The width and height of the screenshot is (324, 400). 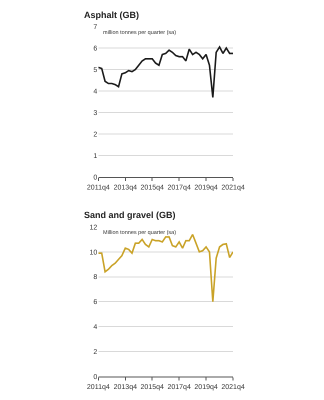 I want to click on chart-title: Asphalt (GB), so click(x=111, y=15).